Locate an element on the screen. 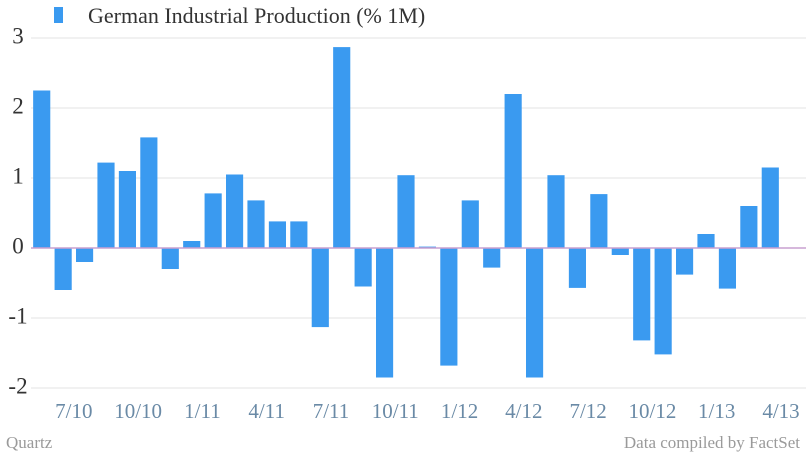 Image resolution: width=806 pixels, height=461 pixels. y-tick-label: 1 is located at coordinates (18, 175).